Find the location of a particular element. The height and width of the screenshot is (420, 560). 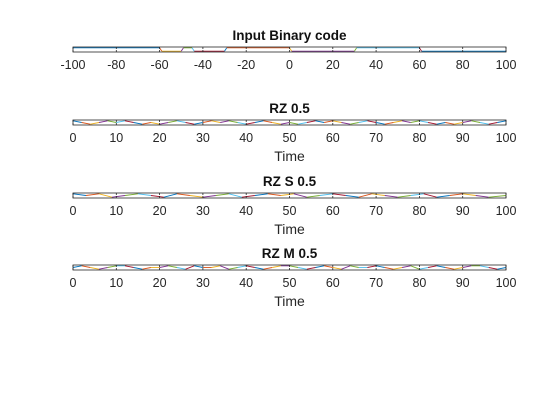

subplot-title: Input Binary code is located at coordinates (289, 35).